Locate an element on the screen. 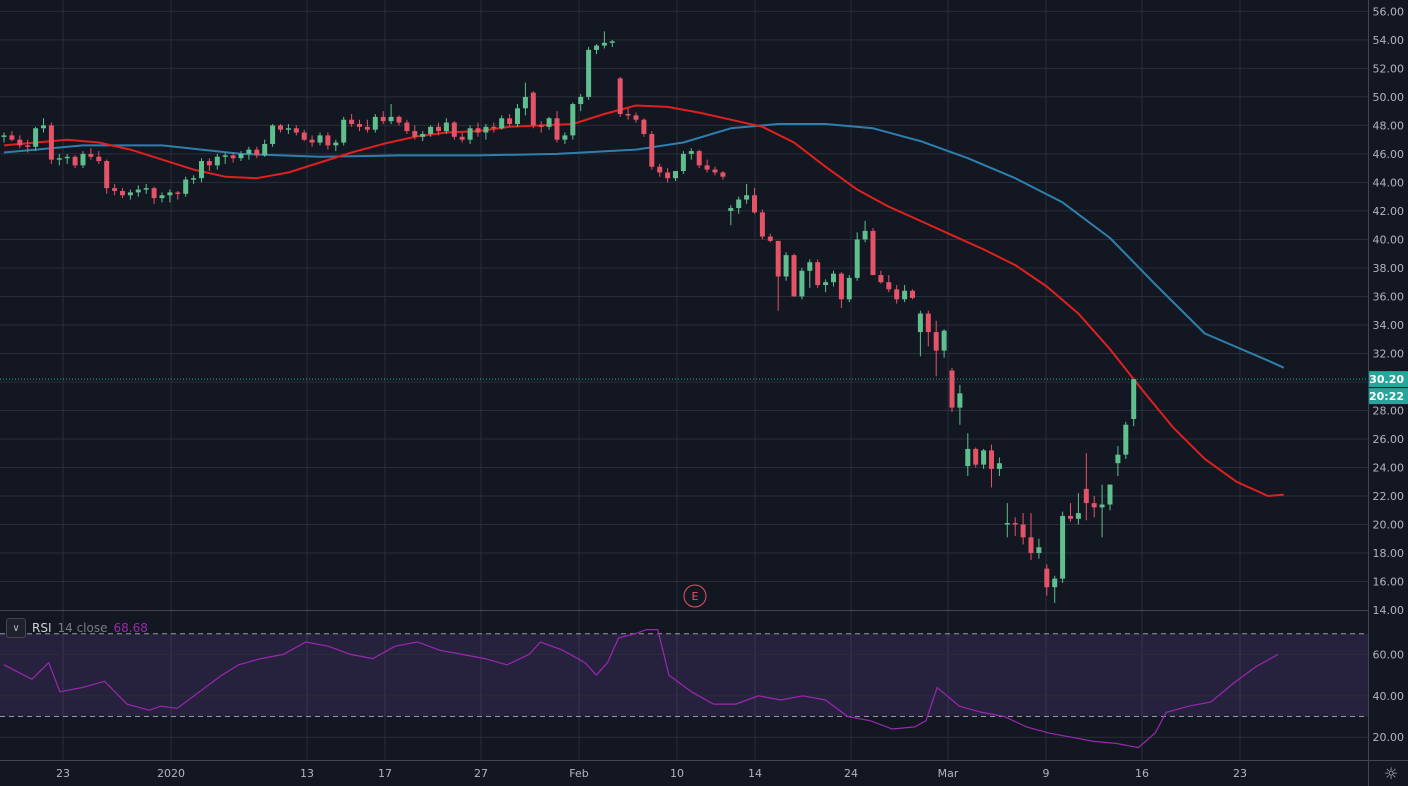 This screenshot has height=786, width=1408. earnings-circle is located at coordinates (695, 596).